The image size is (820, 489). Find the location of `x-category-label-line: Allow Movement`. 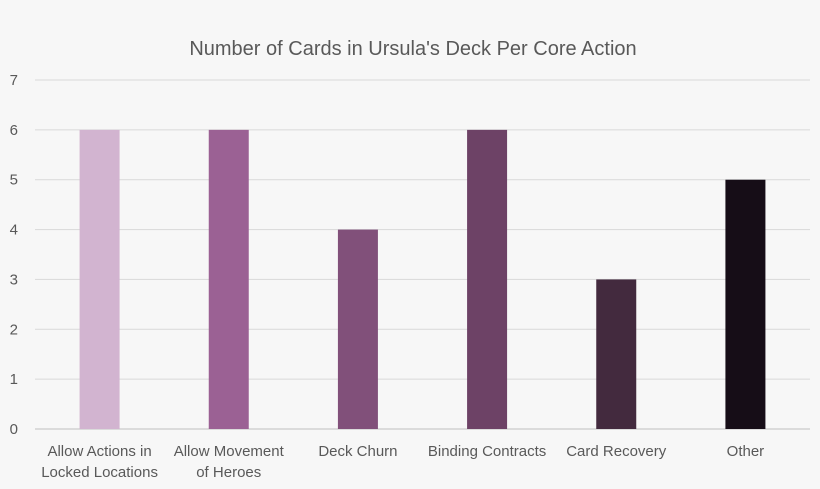

x-category-label-line: Allow Movement is located at coordinates (229, 451).